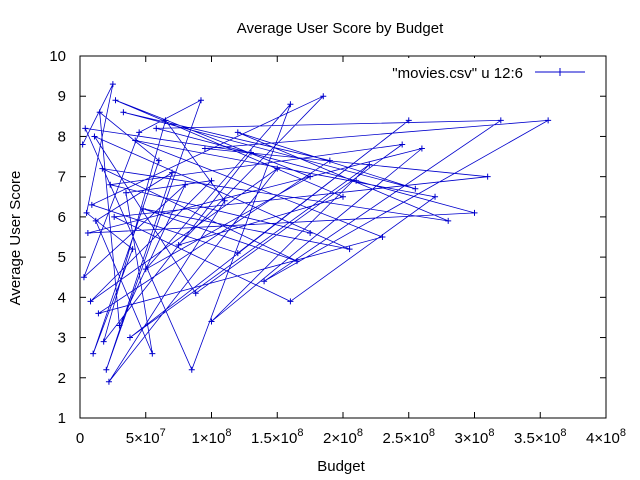  I want to click on x-tick-label: 0, so click(80, 438).